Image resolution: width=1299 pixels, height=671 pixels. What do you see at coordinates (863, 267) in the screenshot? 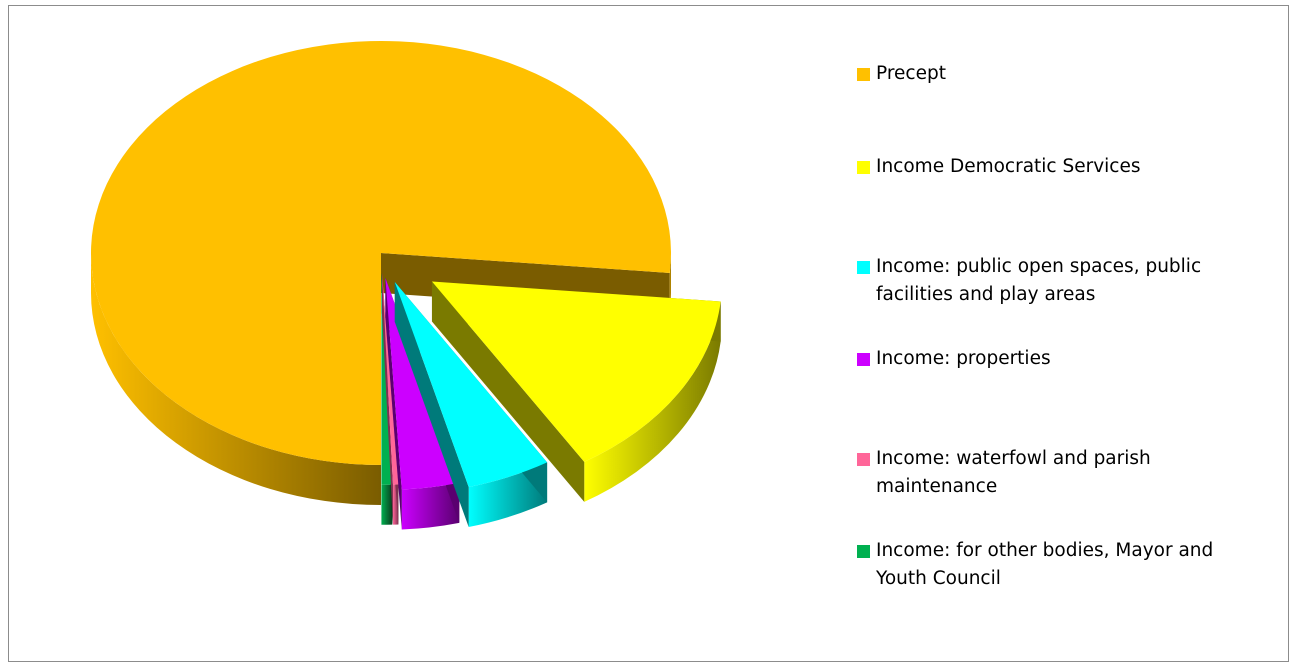
I see `legend-swatch-public-open-spaces` at bounding box center [863, 267].